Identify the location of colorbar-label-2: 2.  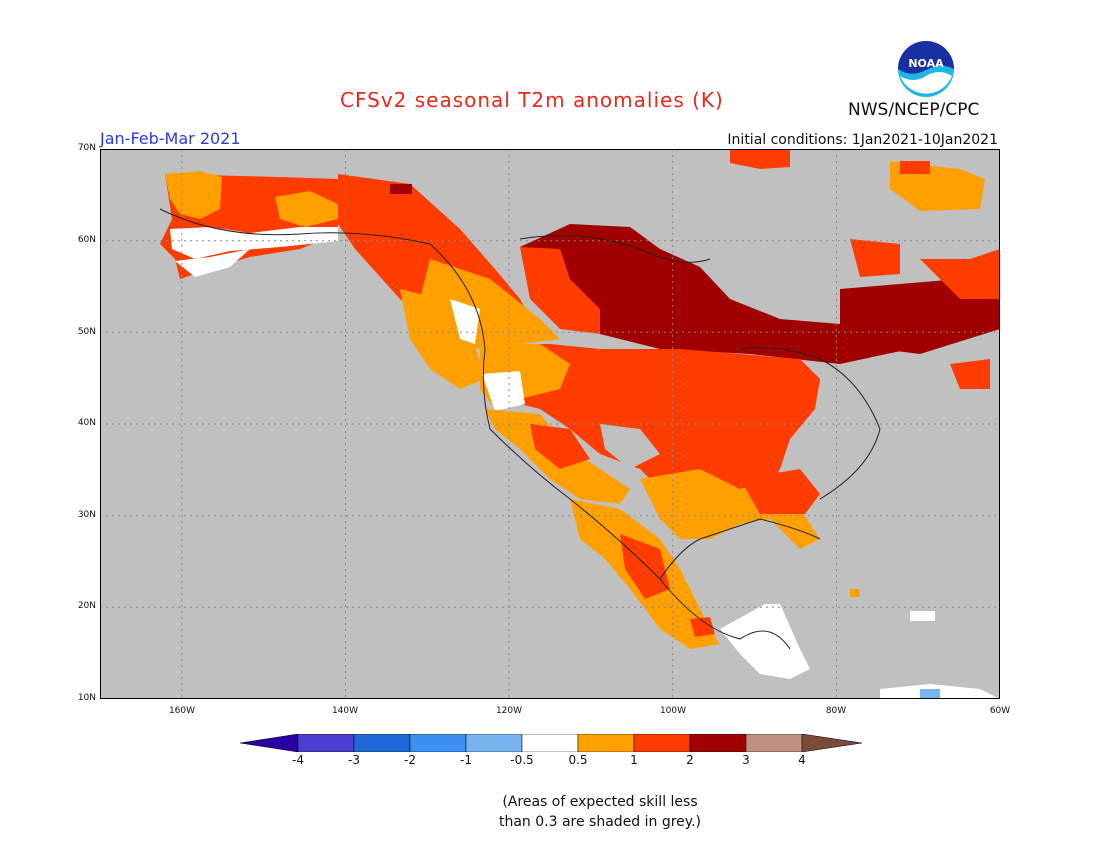
(690, 760).